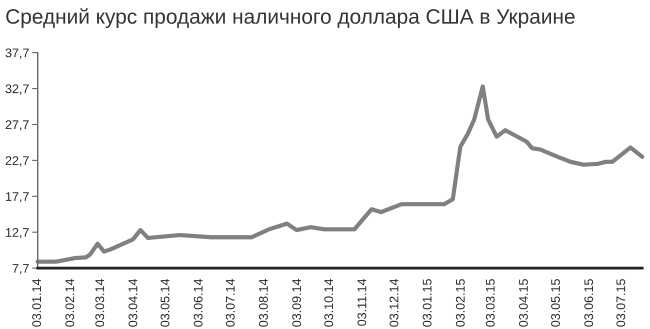 Image resolution: width=650 pixels, height=329 pixels. What do you see at coordinates (329, 302) in the screenshot?
I see `x-tick-label: 03.10.14` at bounding box center [329, 302].